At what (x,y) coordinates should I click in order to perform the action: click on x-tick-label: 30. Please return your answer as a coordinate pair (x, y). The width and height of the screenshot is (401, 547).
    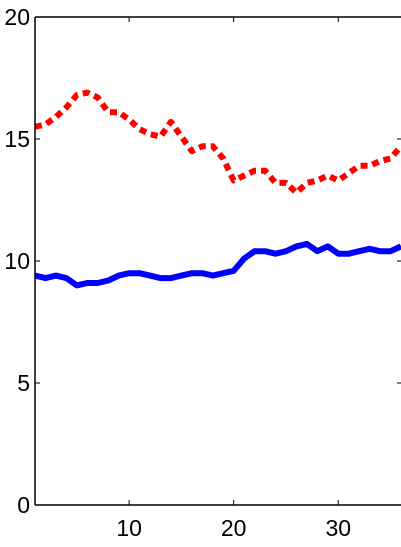
    Looking at the image, I should click on (338, 528).